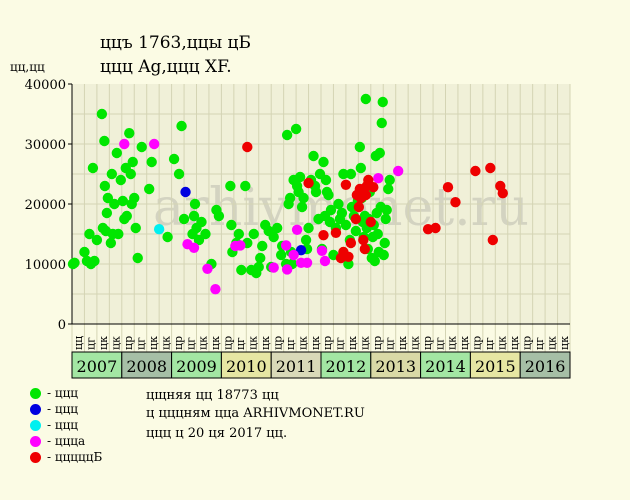 This screenshot has width=630, height=500. Describe the element at coordinates (166, 67) in the screenshot. I see `chart-subtitle: ццц Ag,ццц XF.` at that location.